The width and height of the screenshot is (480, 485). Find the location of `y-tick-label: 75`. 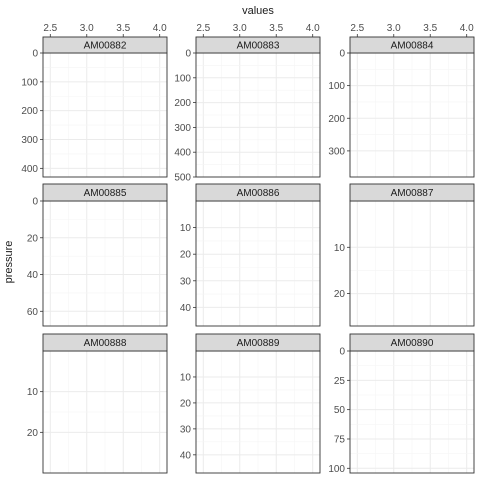

y-tick-label: 75 is located at coordinates (340, 439).